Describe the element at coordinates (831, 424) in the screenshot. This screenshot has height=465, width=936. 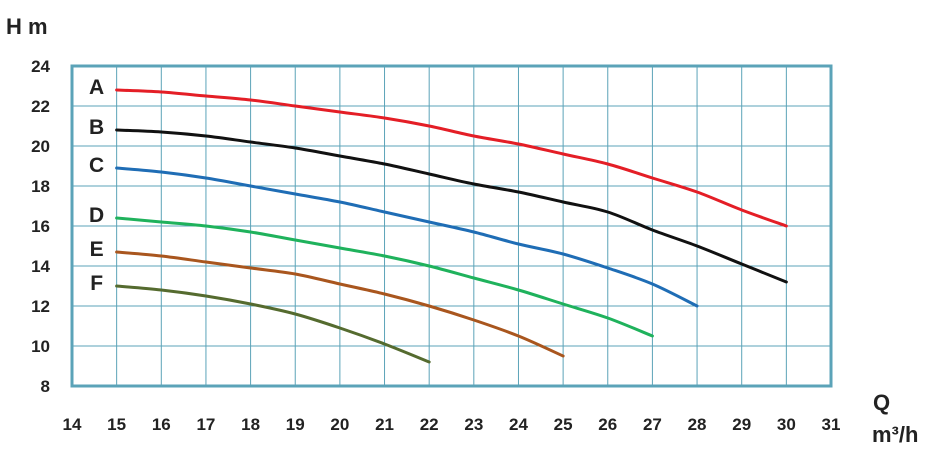
I see `x-tick-label: 31` at that location.